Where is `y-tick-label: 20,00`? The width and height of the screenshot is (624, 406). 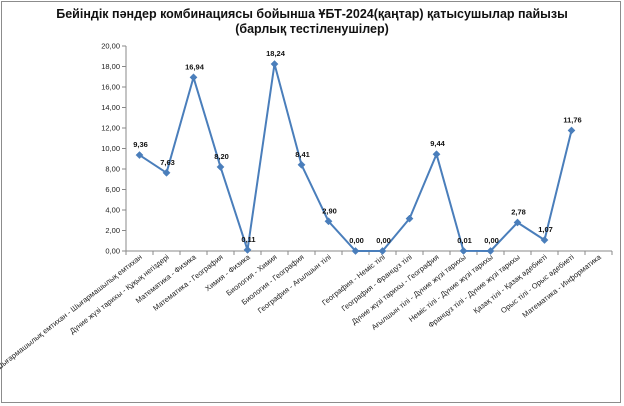 y-tick-label: 20,00 is located at coordinates (110, 46).